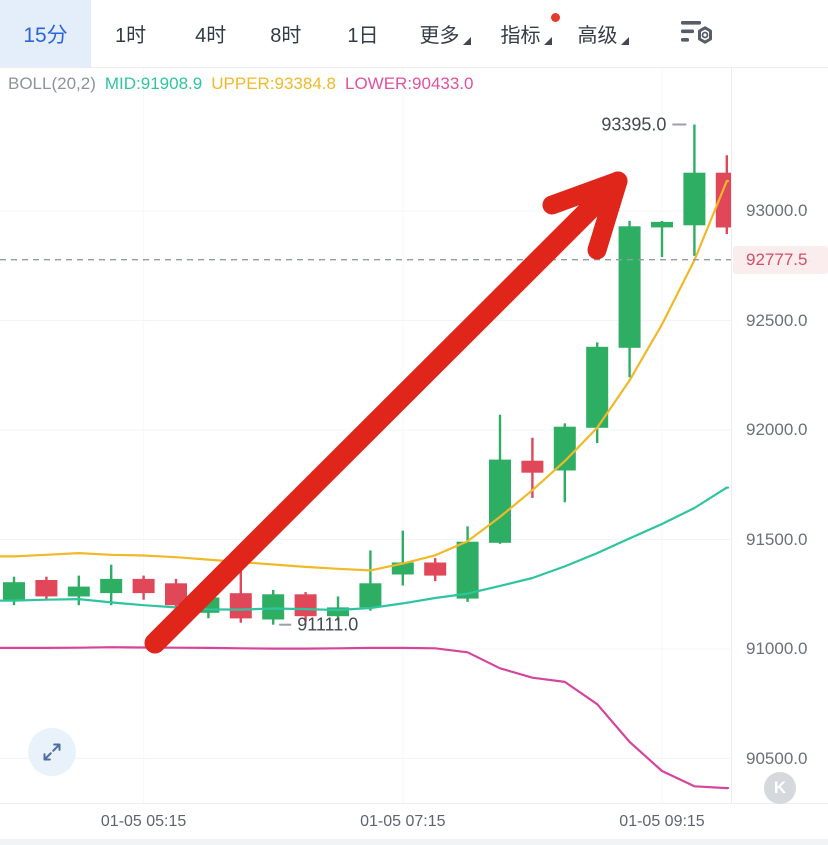  What do you see at coordinates (273, 83) in the screenshot?
I see `boll-upper: UPPER:93384.8` at bounding box center [273, 83].